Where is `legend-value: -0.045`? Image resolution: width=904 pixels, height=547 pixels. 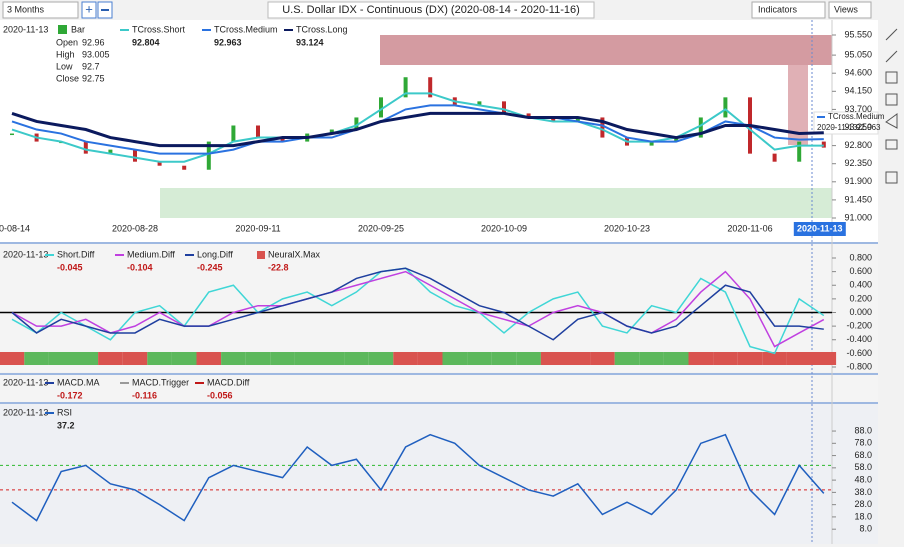 legend-value: -0.045 is located at coordinates (70, 267).